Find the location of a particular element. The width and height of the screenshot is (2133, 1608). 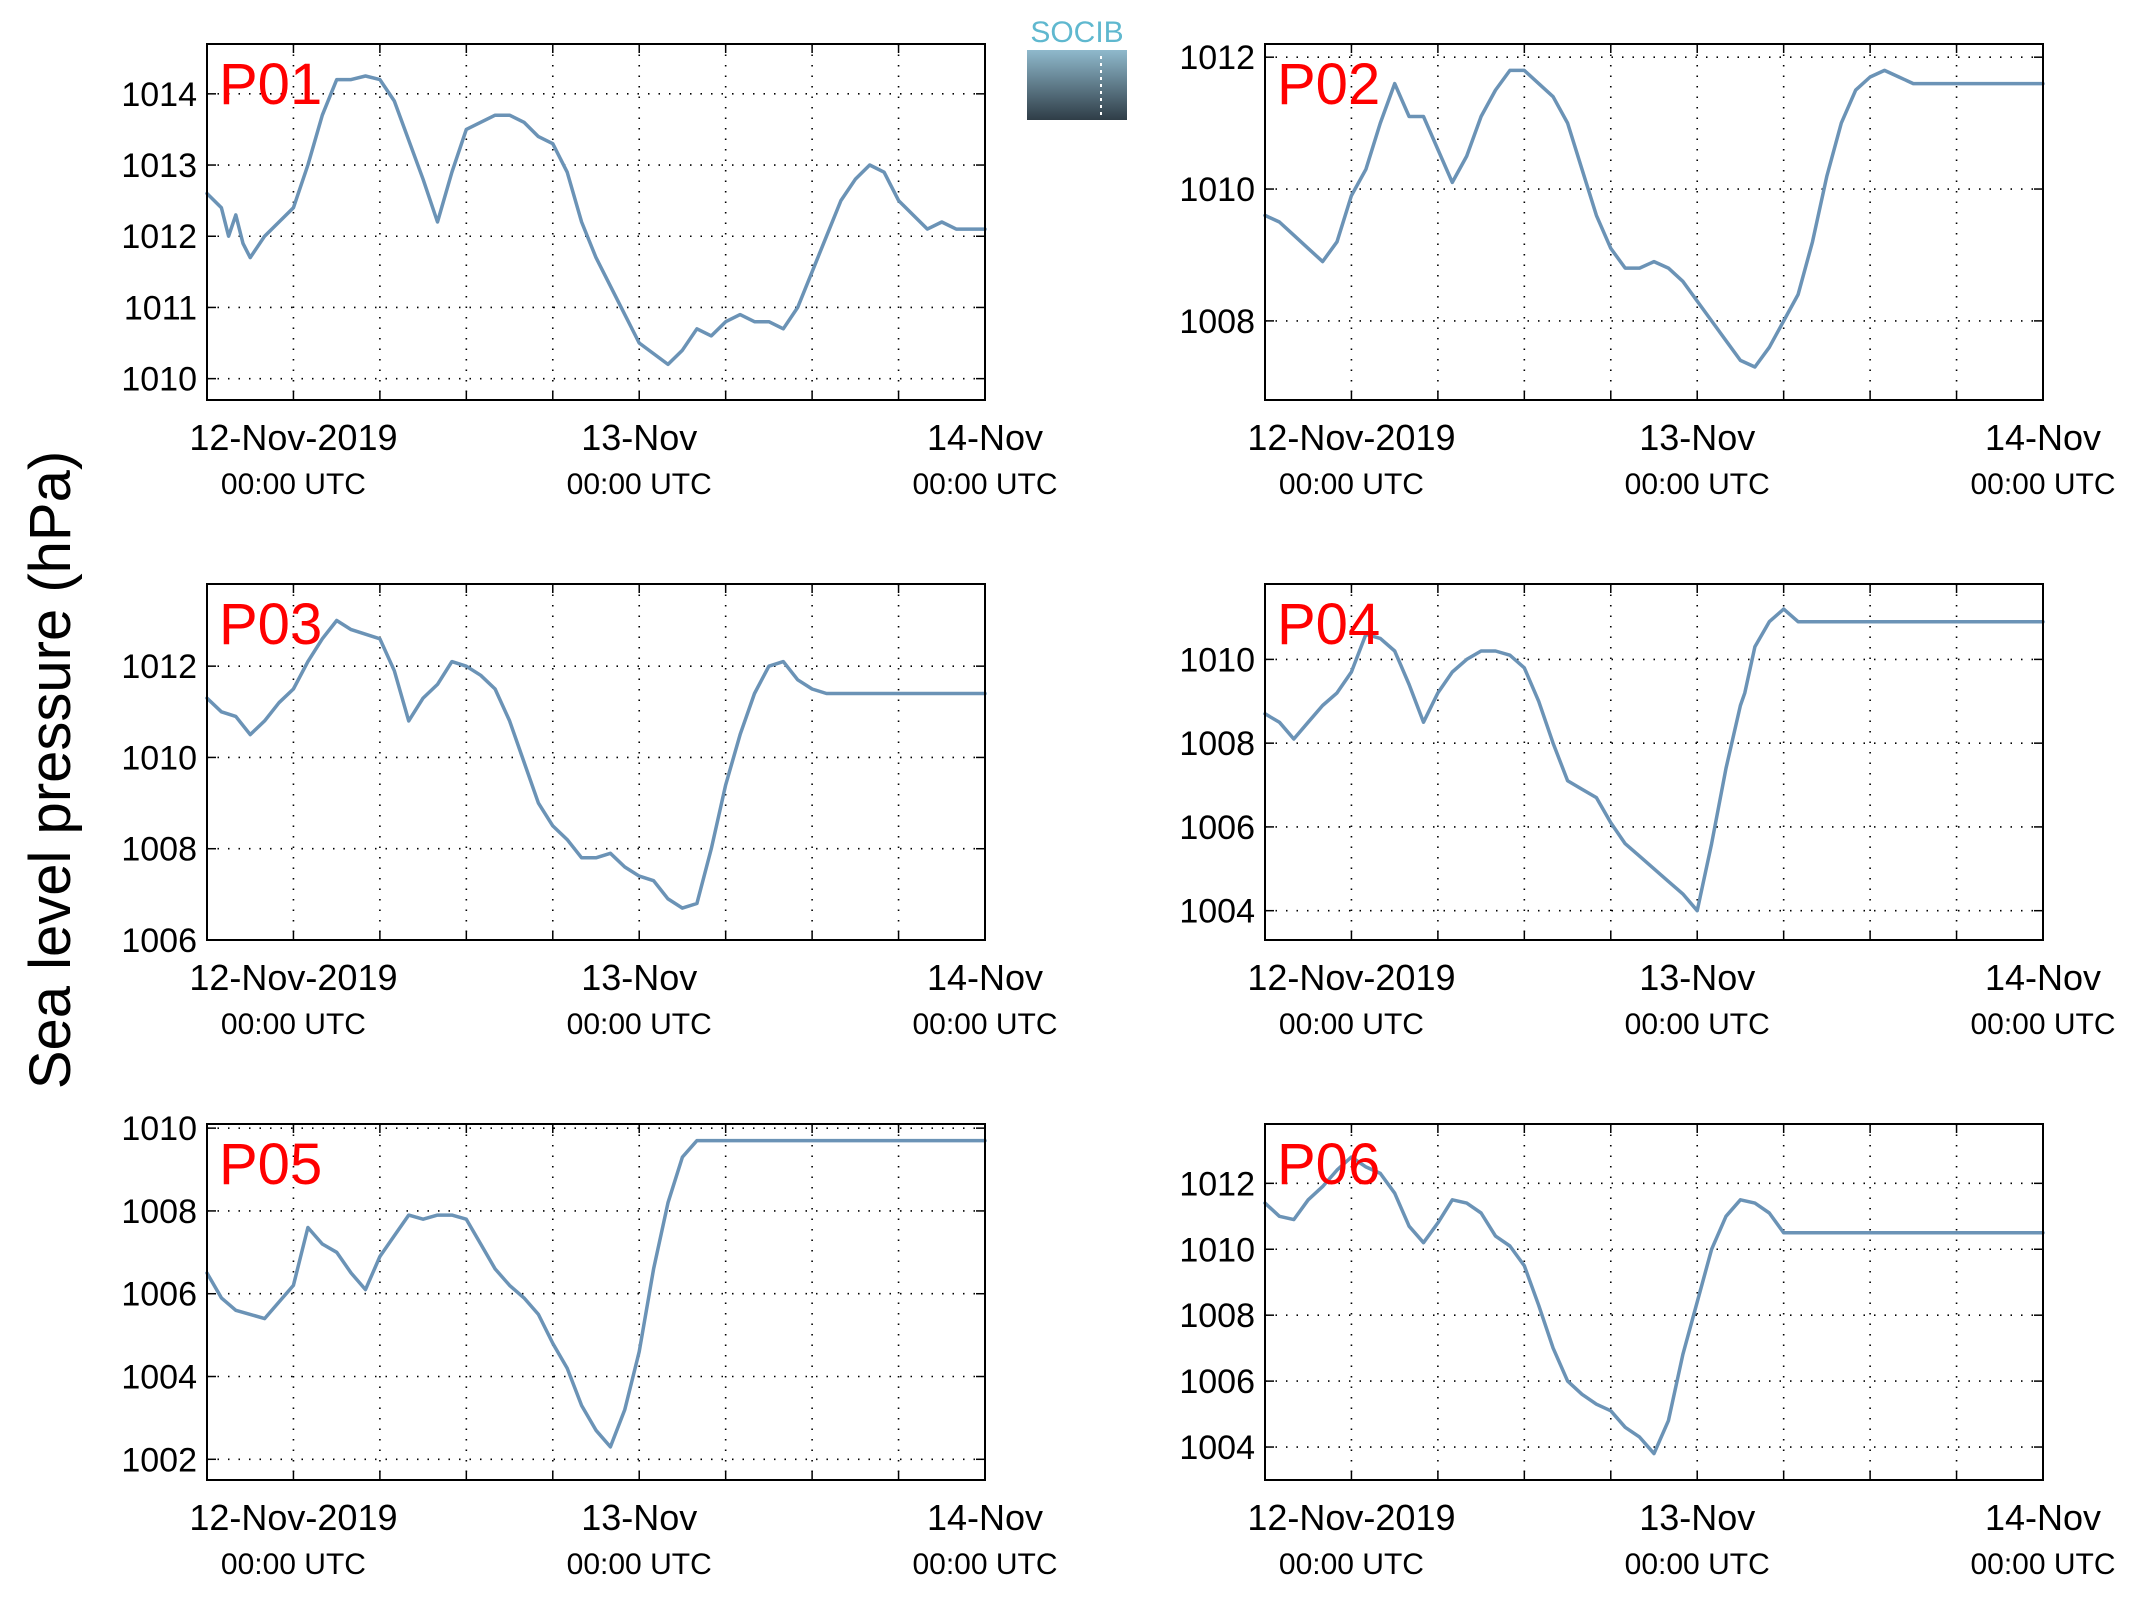

socib-logo-text: SOCIB is located at coordinates (1076, 32).